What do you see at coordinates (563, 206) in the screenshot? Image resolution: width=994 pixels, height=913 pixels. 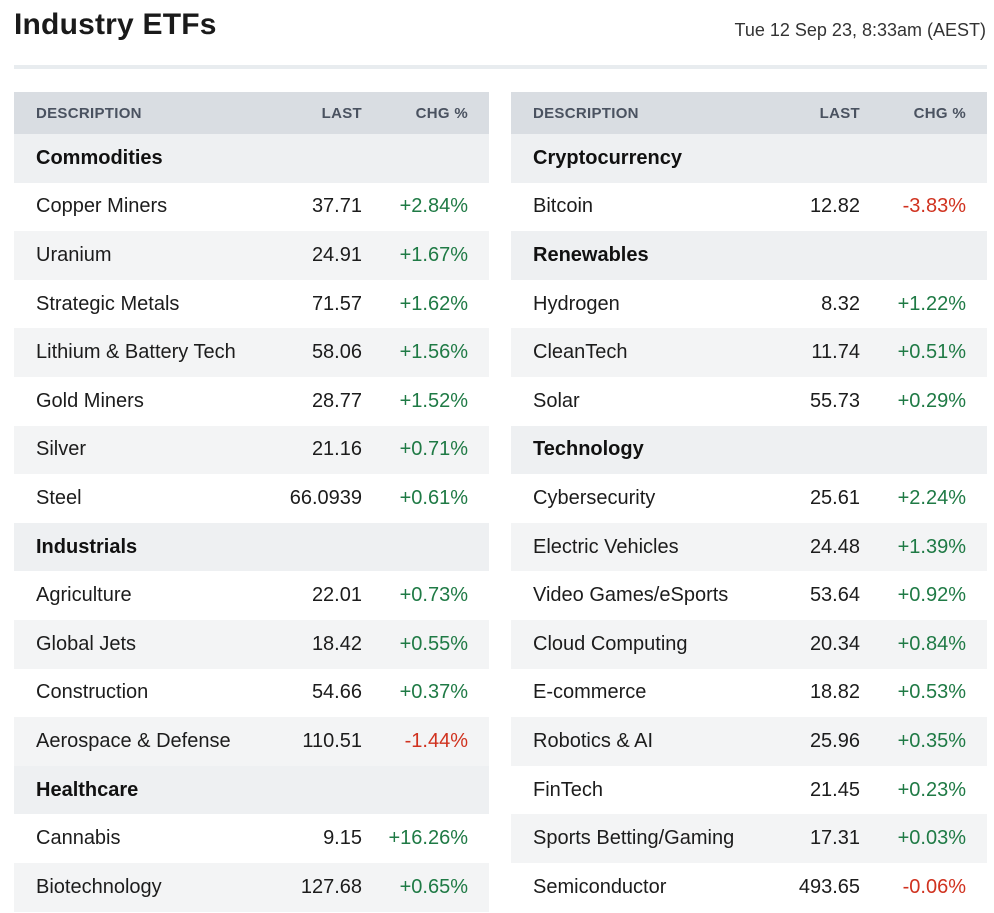 I see `etf-name: Bitcoin` at bounding box center [563, 206].